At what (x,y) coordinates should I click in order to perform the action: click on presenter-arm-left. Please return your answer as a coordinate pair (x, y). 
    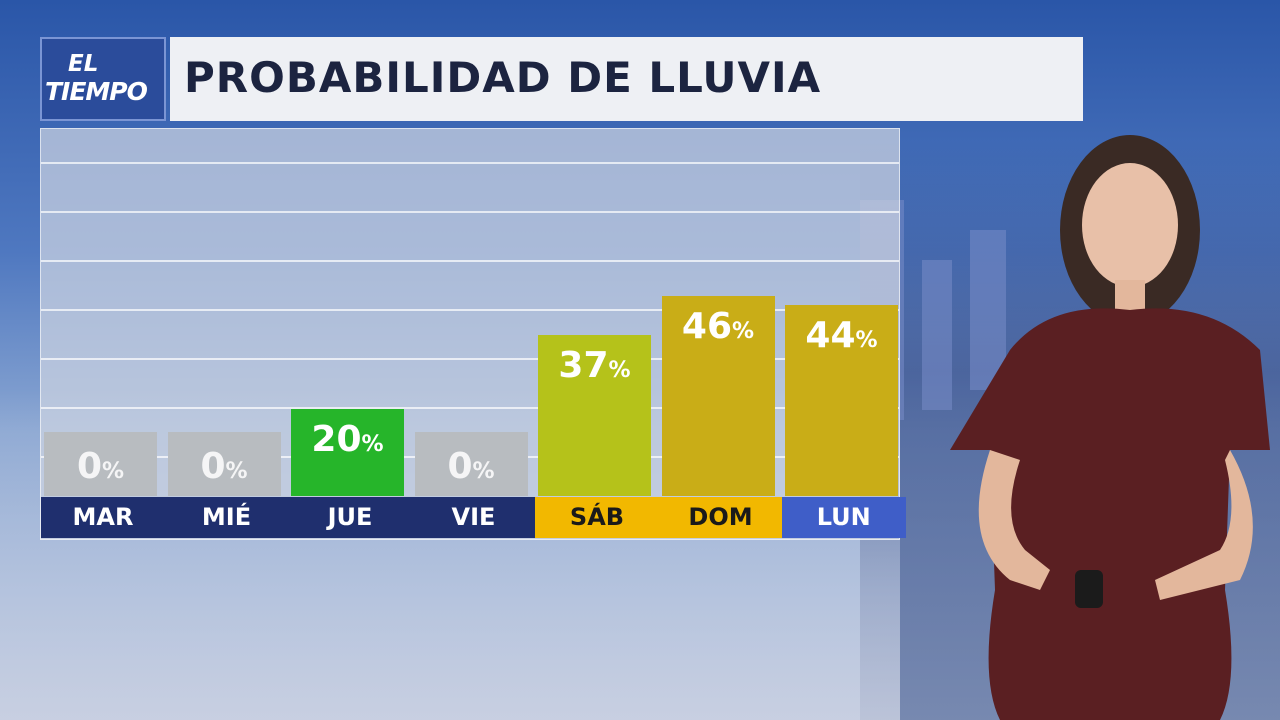
    Looking at the image, I should click on (1014, 520).